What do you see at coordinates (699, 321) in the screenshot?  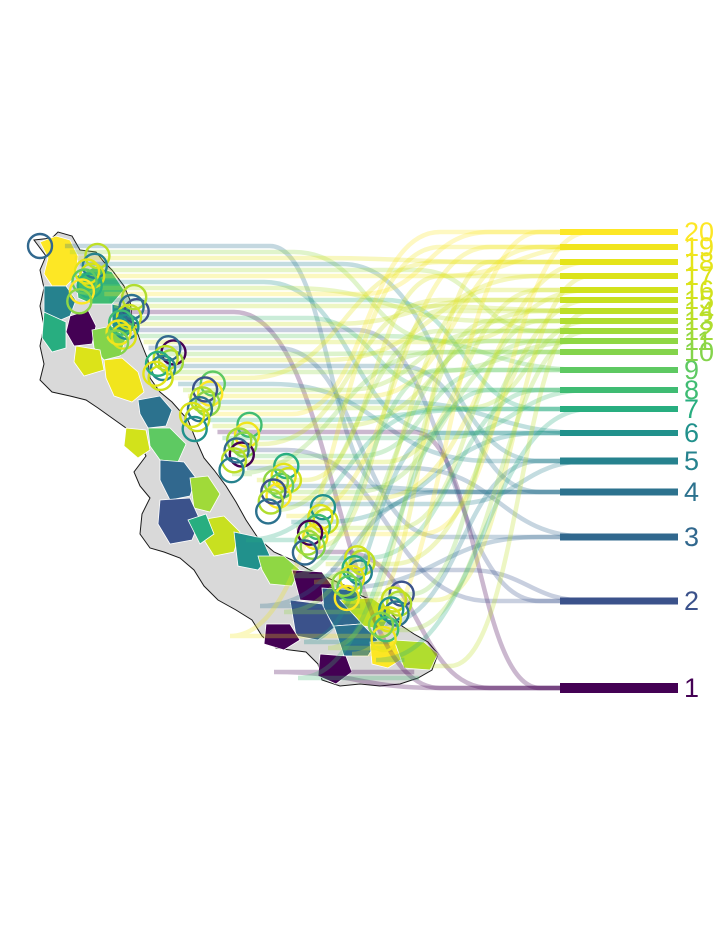 I see `rank-label-13: 13` at bounding box center [699, 321].